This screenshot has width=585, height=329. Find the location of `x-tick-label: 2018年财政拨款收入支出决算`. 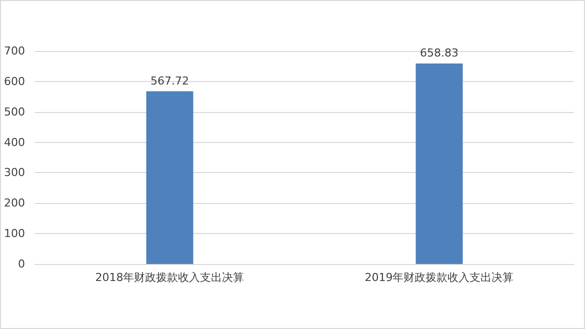

x-tick-label: 2018年财政拨款收入支出决算 is located at coordinates (169, 277).